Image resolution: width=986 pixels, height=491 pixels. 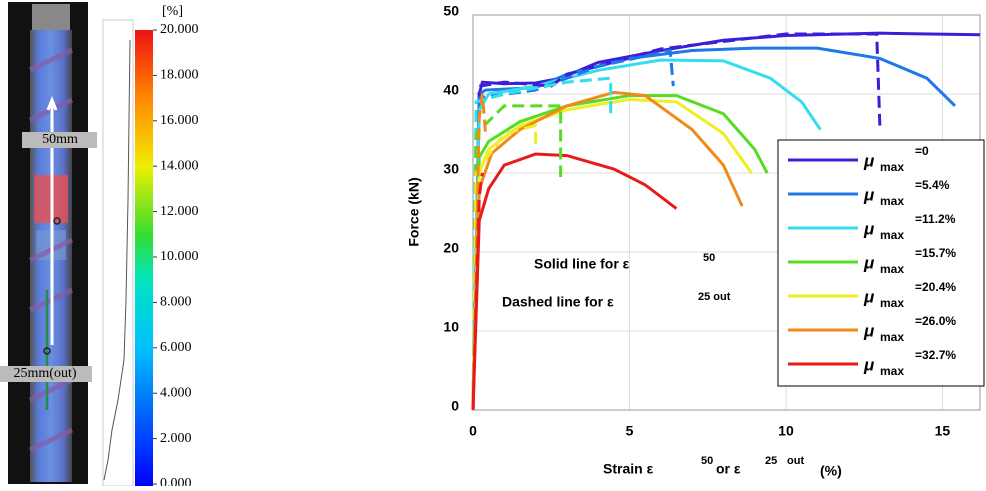 What do you see at coordinates (935, 321) in the screenshot?
I see `legend-label: =26.0%` at bounding box center [935, 321].